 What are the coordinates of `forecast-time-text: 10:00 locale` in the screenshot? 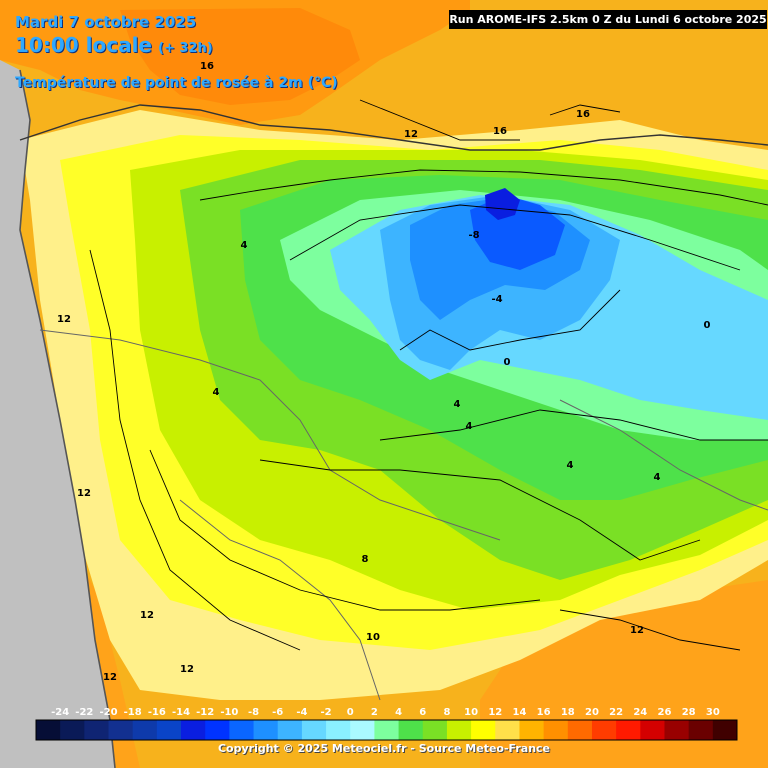 It's located at (83, 45).